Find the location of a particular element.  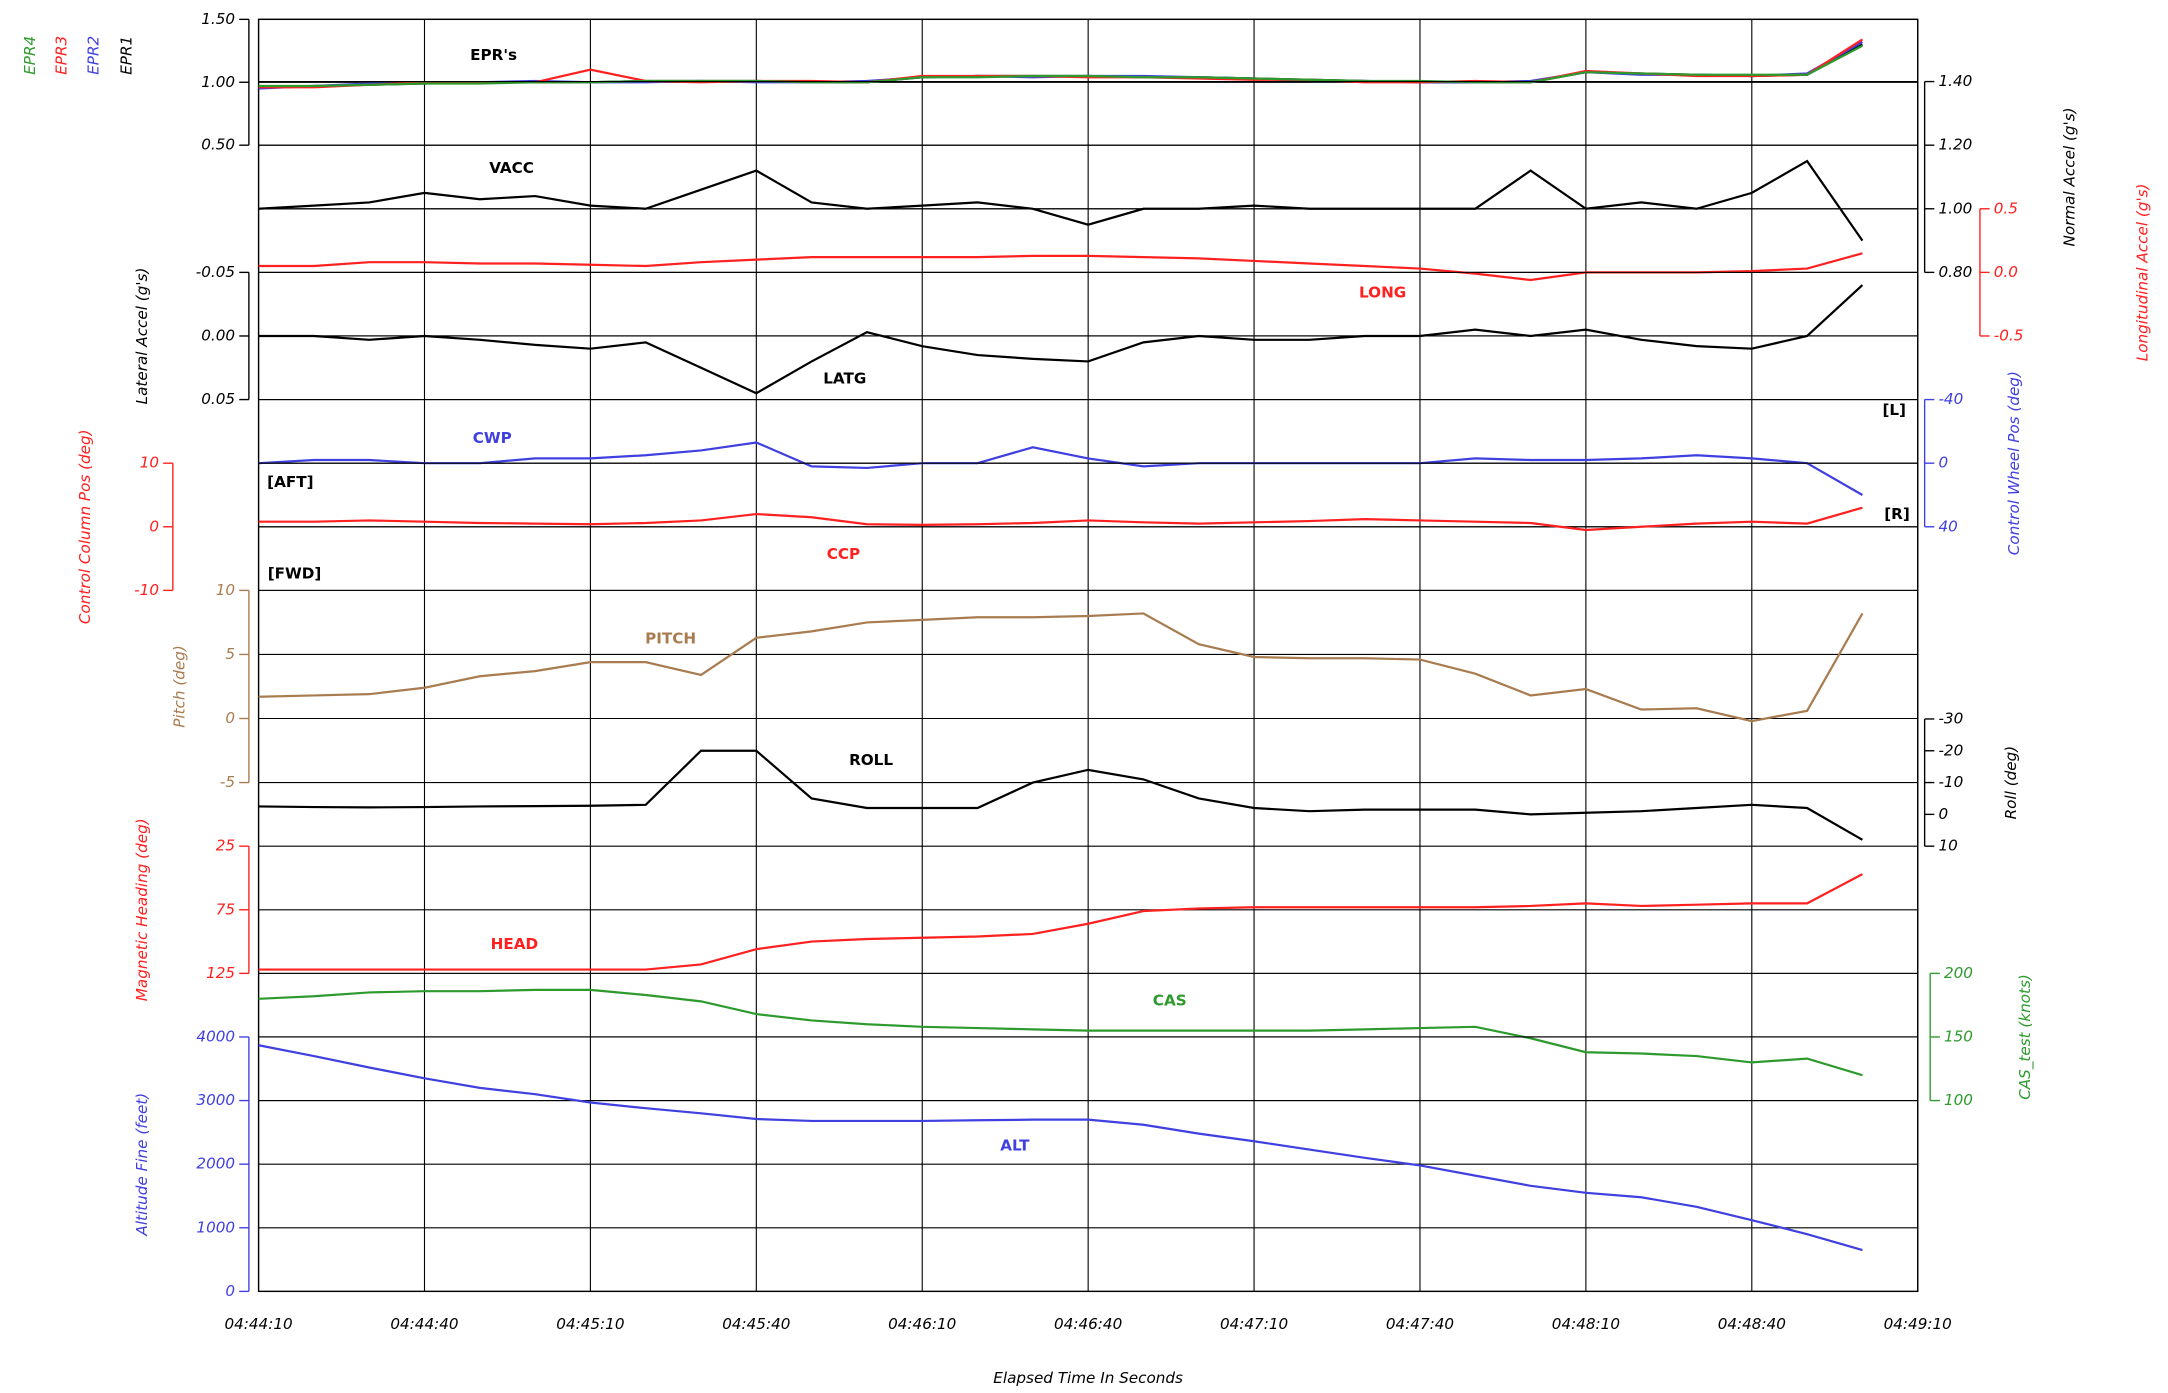

y-axis-label: Lateral Accel (g's) is located at coordinates (142, 336).